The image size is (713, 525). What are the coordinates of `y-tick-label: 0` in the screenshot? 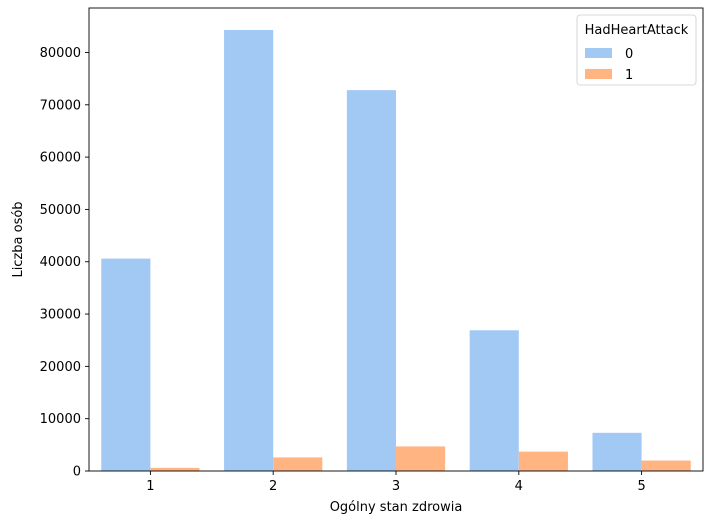 It's located at (77, 472).